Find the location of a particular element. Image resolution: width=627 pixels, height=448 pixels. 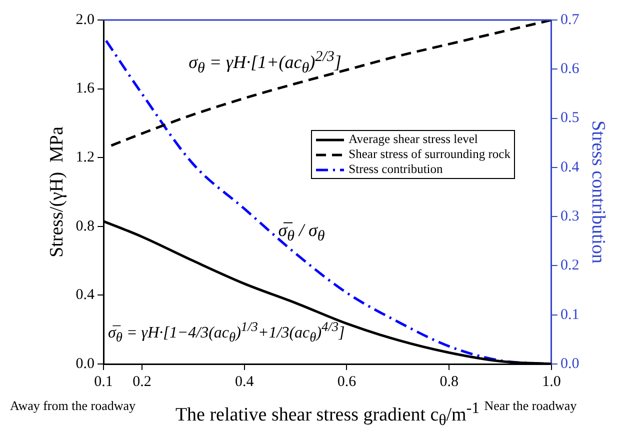

y2-tick-label: 0.7 is located at coordinates (570, 20).